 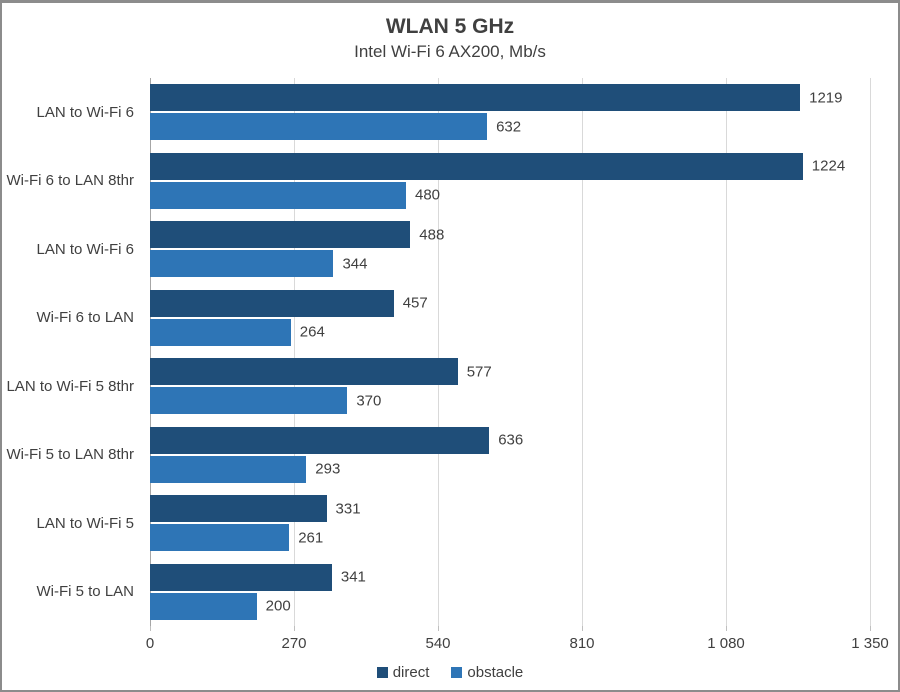 I want to click on bar-value-label: 1219, so click(x=826, y=98).